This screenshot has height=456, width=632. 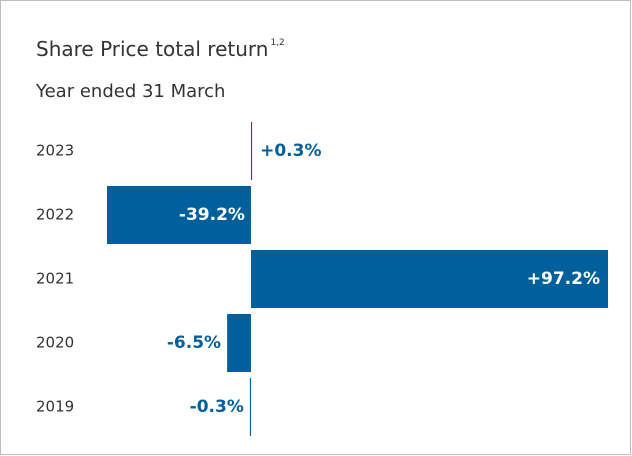 I want to click on title-superscript: 1,2, so click(x=277, y=43).